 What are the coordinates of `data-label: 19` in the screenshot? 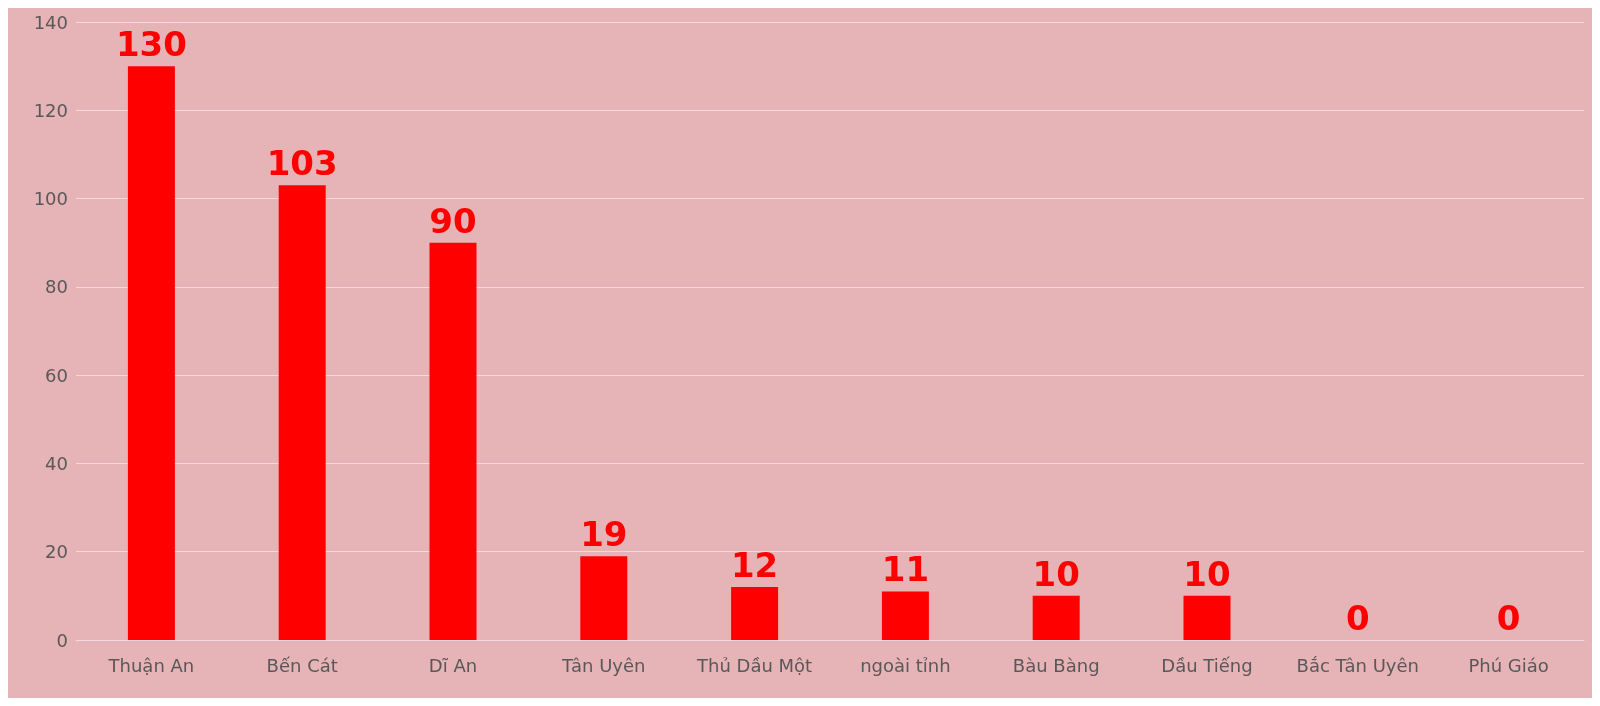 It's located at (604, 534).